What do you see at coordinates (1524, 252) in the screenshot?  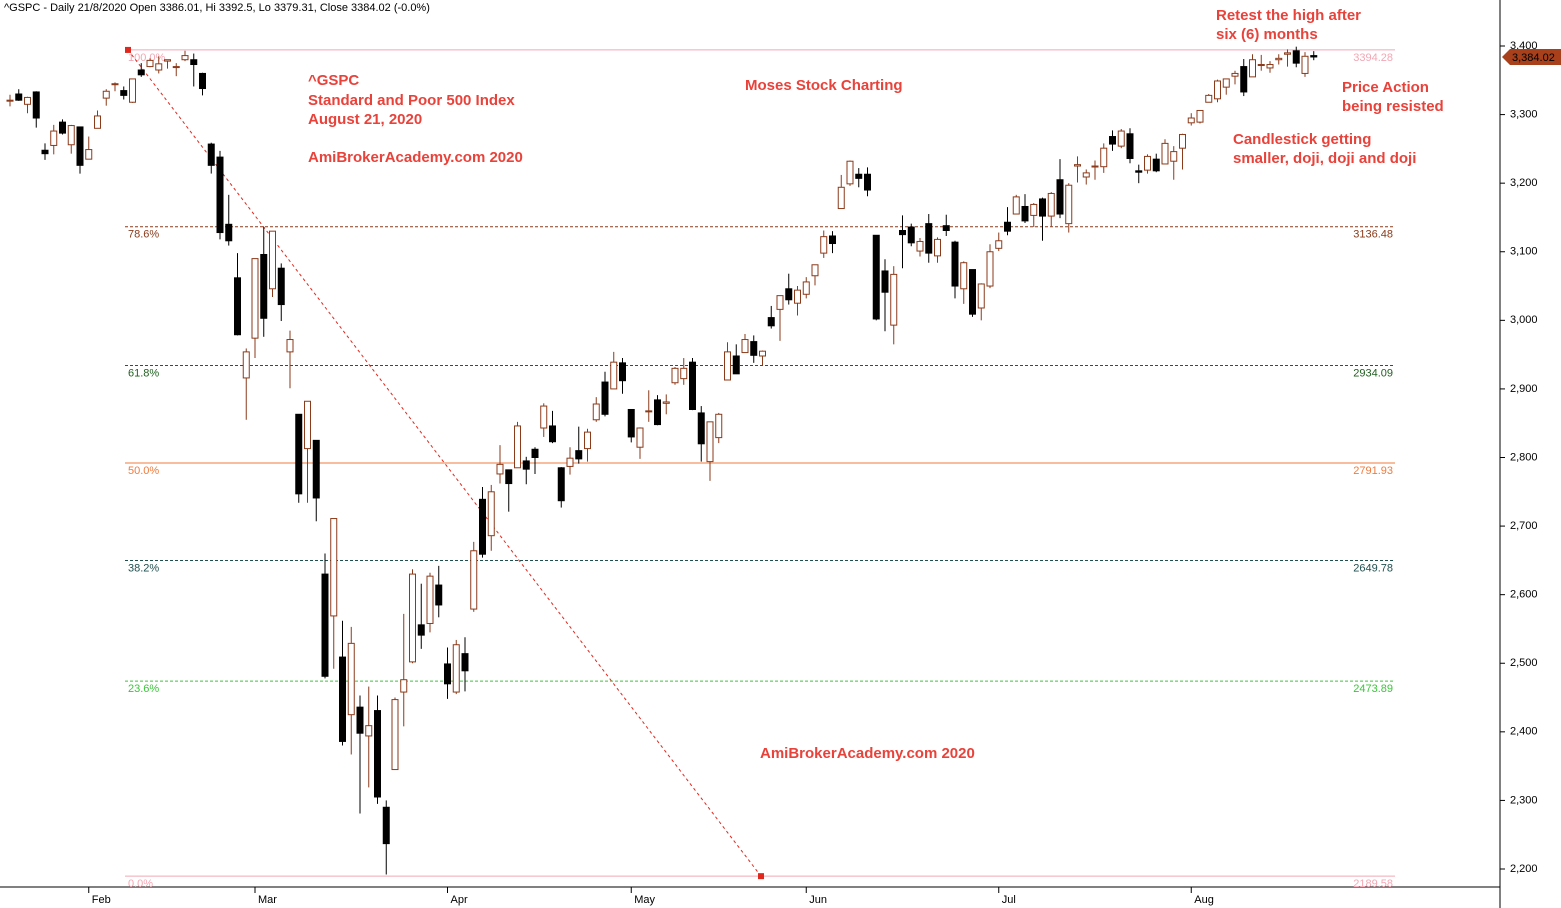 I see `y-tick-label: 3,100` at bounding box center [1524, 252].